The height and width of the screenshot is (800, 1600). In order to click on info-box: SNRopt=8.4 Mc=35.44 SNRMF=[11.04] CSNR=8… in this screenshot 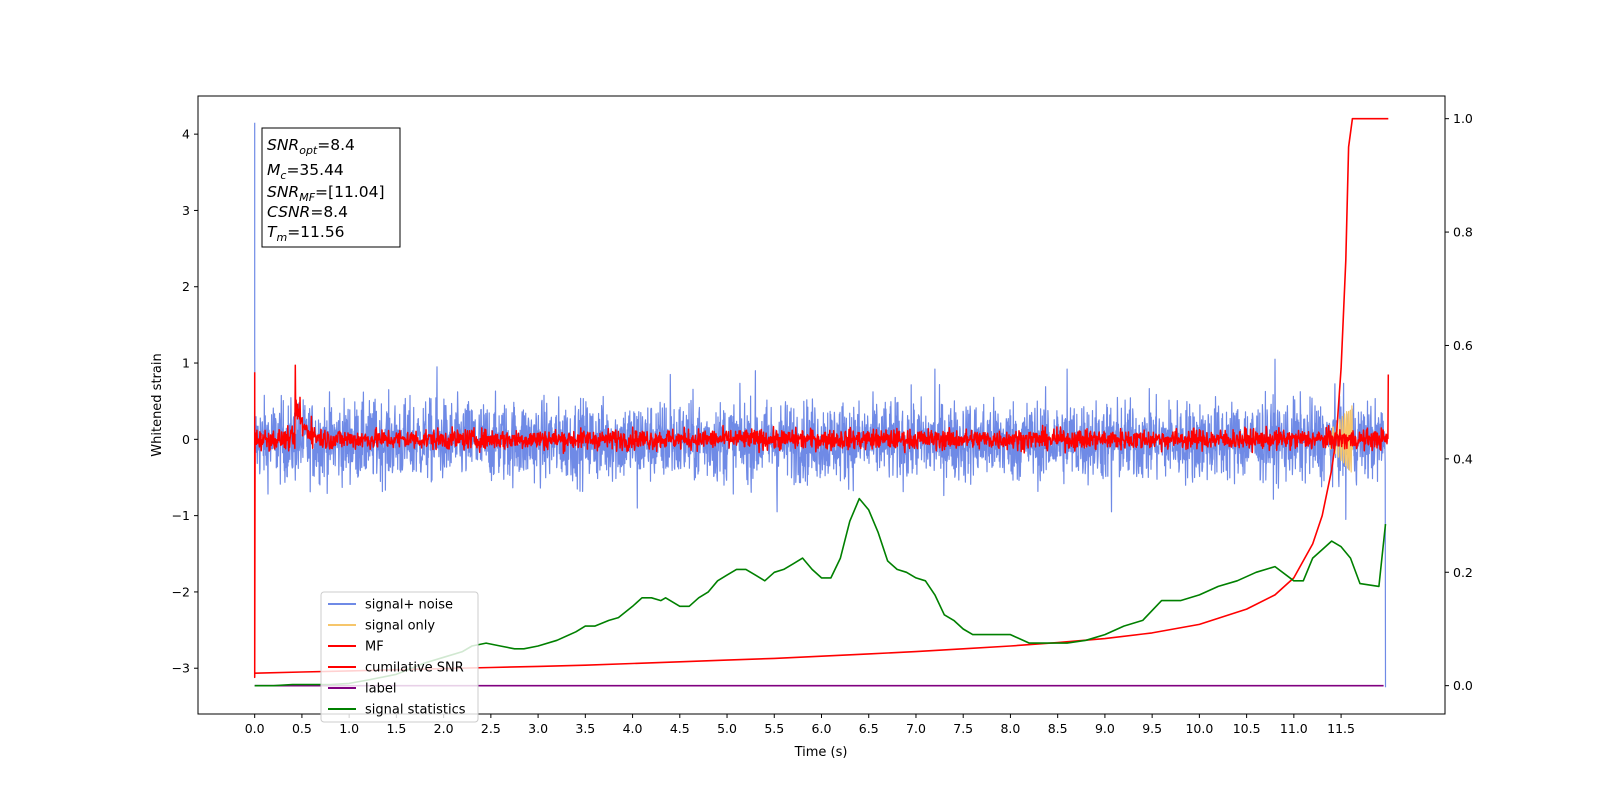, I will do `click(331, 187)`.